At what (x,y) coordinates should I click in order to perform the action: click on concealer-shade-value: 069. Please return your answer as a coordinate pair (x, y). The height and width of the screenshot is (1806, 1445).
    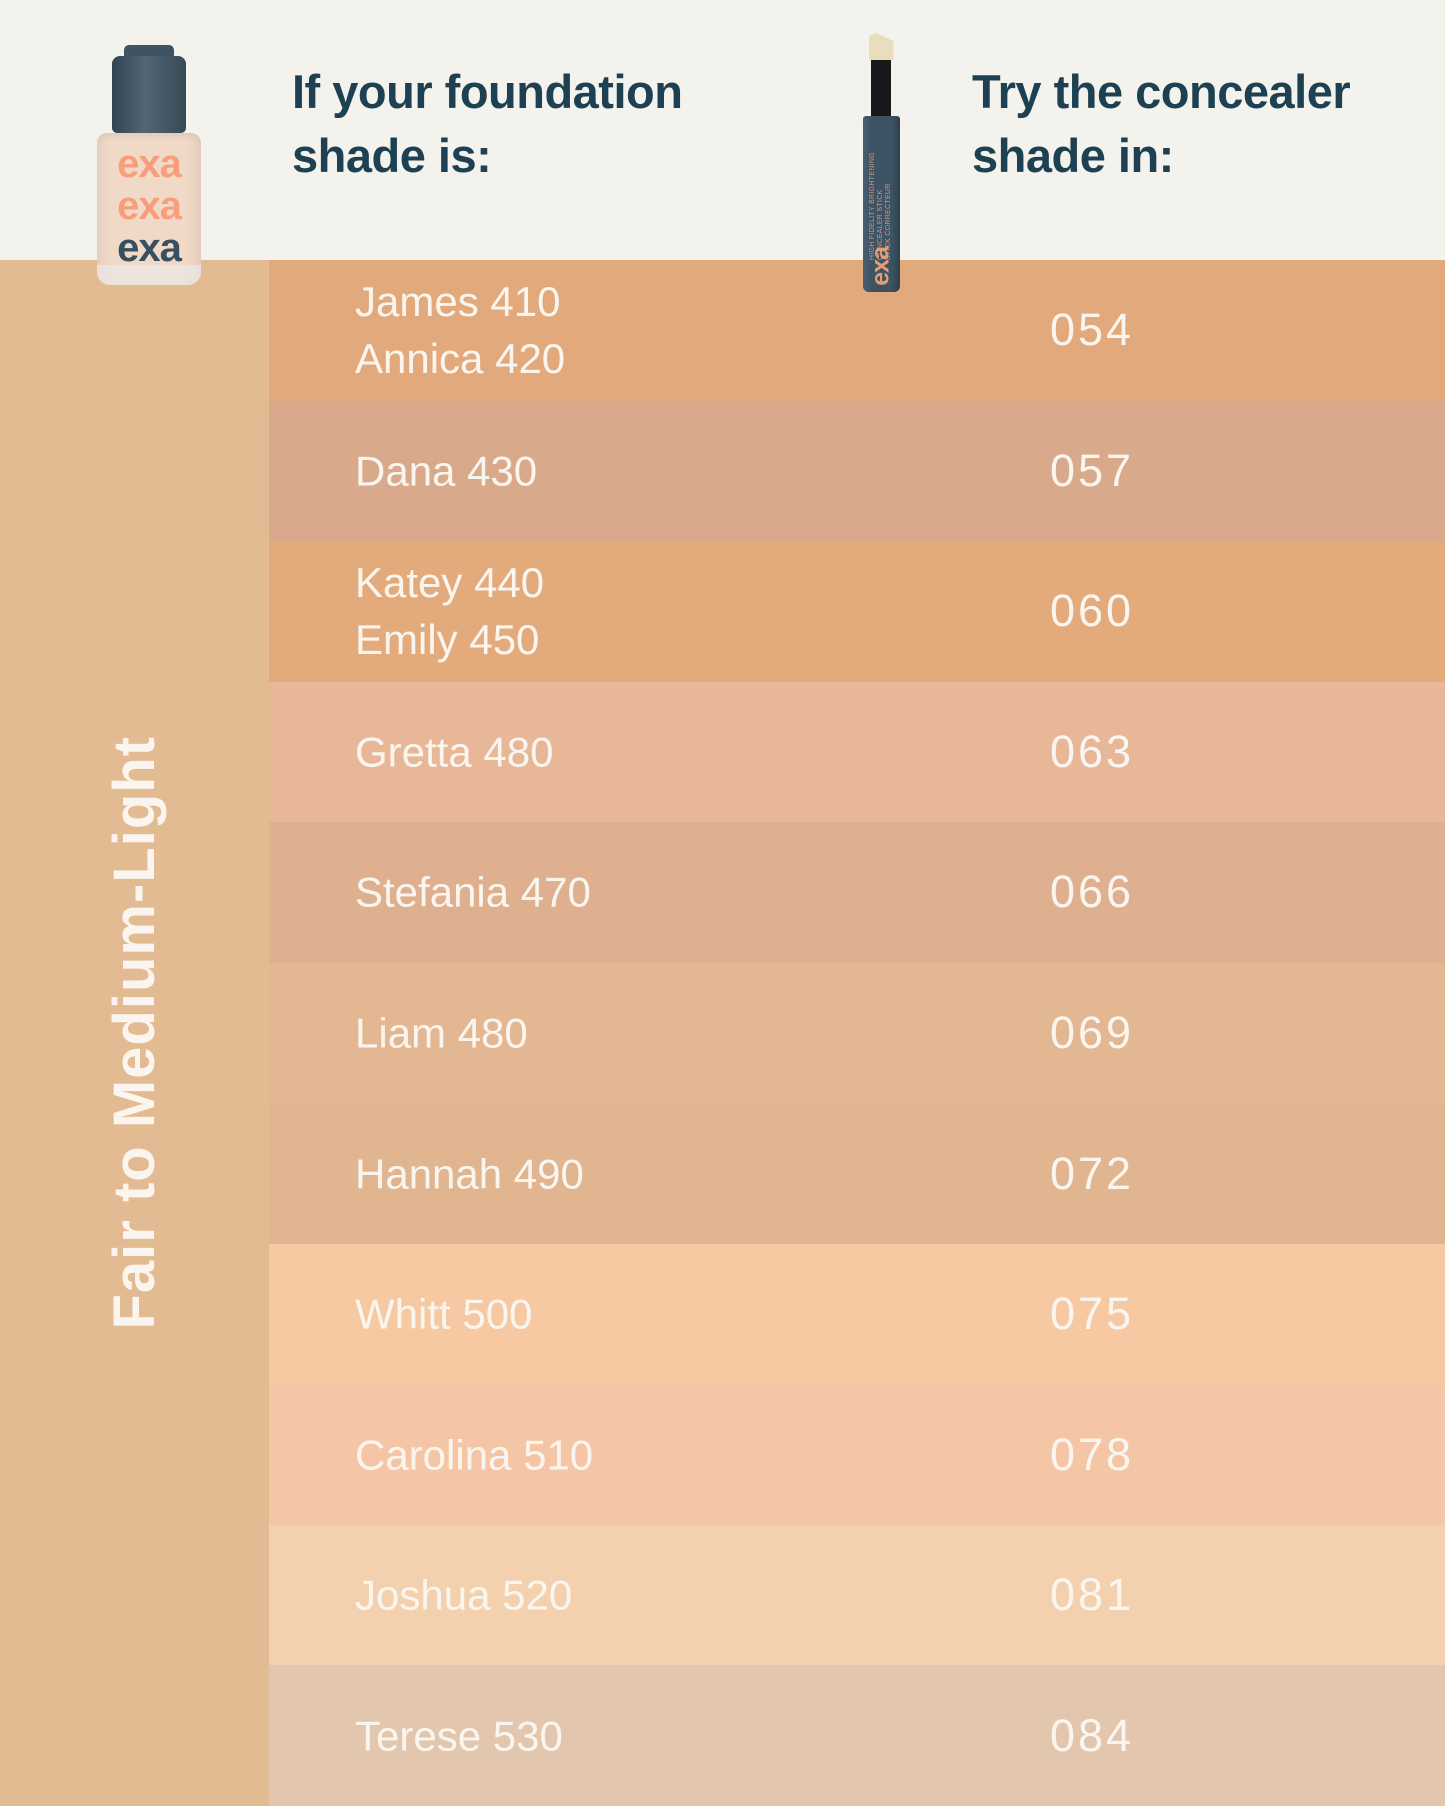
    Looking at the image, I should click on (1092, 1032).